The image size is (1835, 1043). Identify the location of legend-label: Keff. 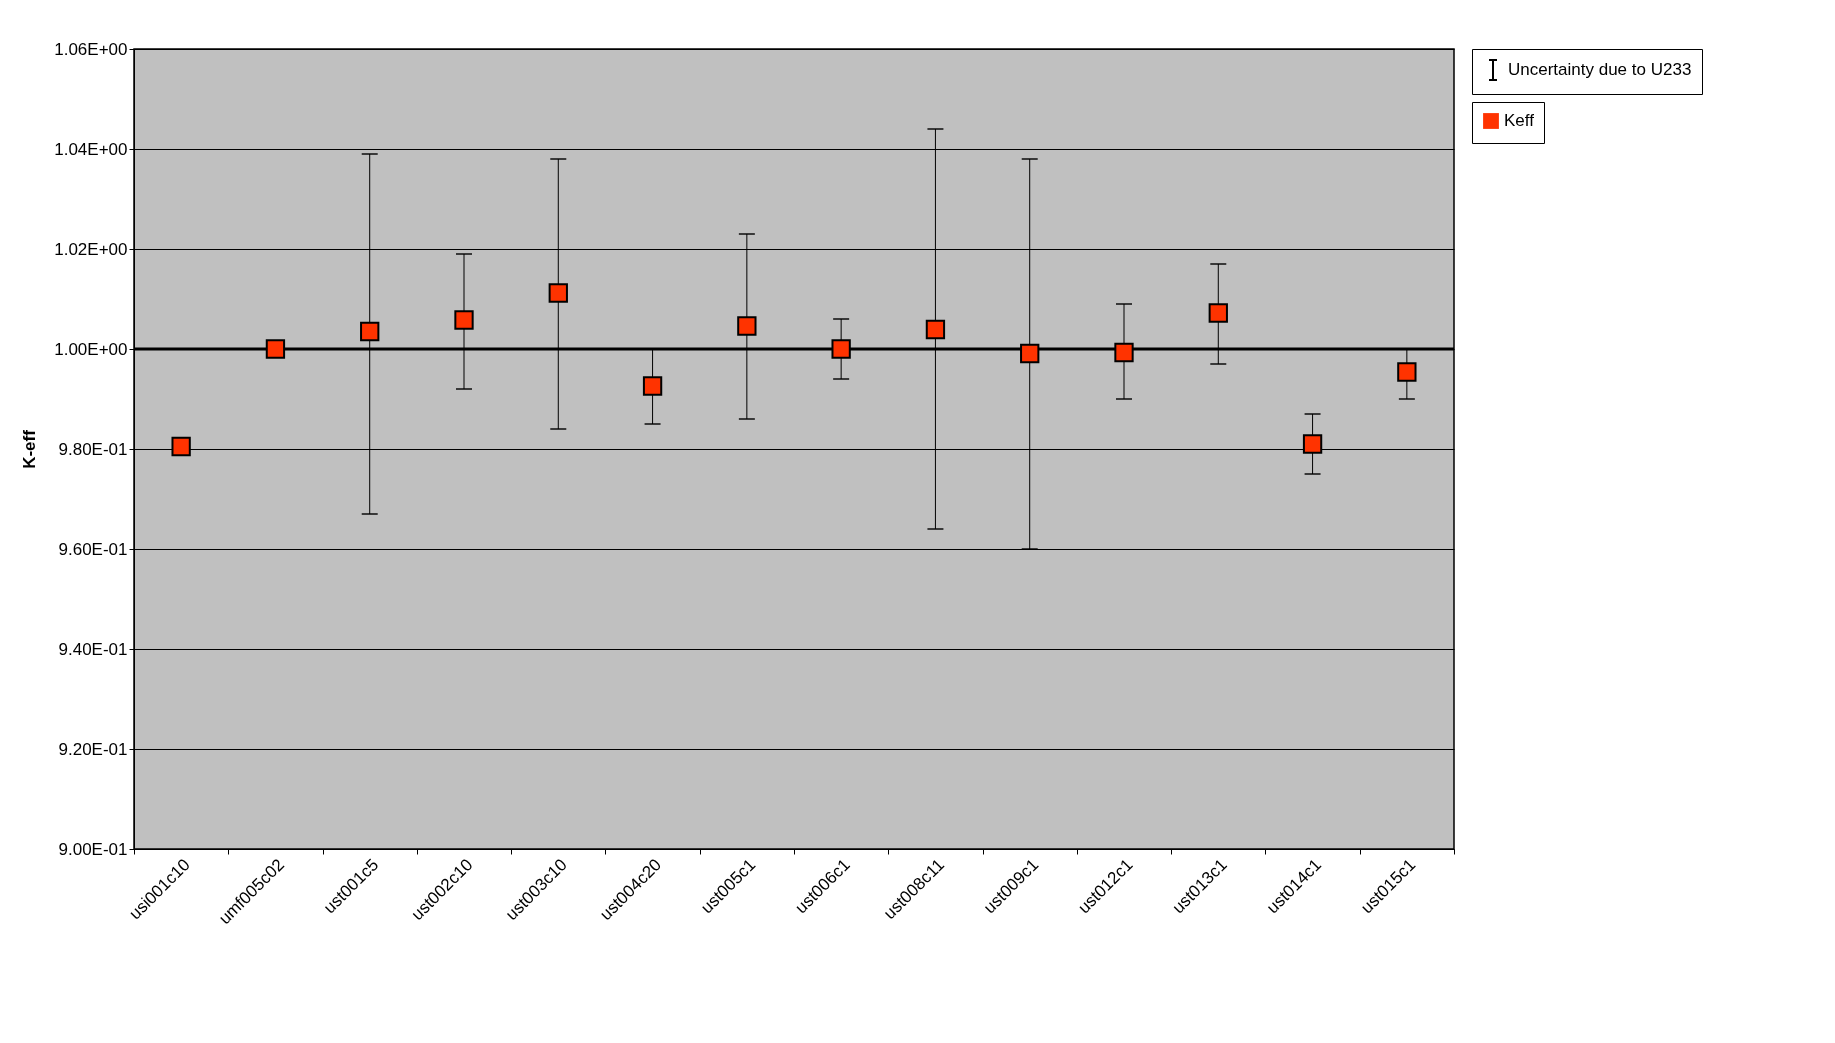
(1519, 120).